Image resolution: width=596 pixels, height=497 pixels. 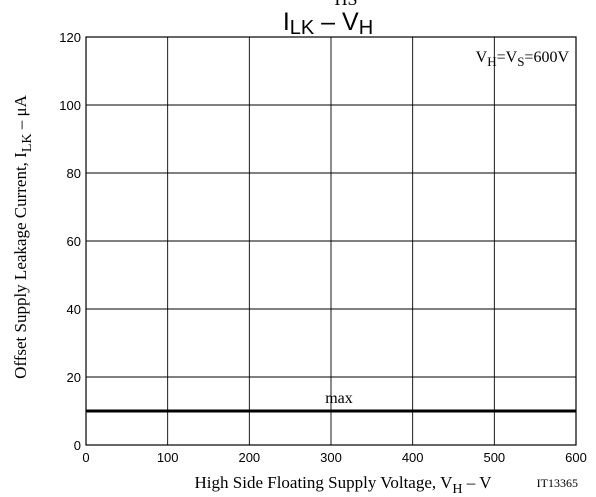 I want to click on figure-id: IT13365, so click(x=557, y=483).